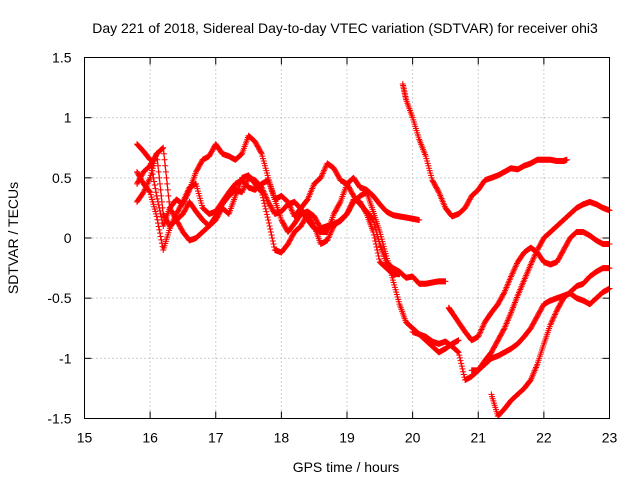 The image size is (640, 480). What do you see at coordinates (62, 178) in the screenshot?
I see `y-tick-label: 0.5` at bounding box center [62, 178].